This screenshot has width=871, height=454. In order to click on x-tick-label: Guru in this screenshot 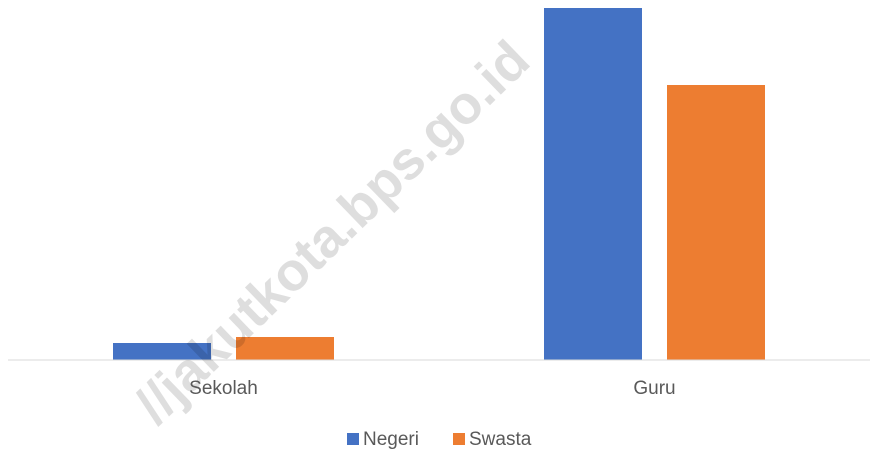, I will do `click(654, 388)`.